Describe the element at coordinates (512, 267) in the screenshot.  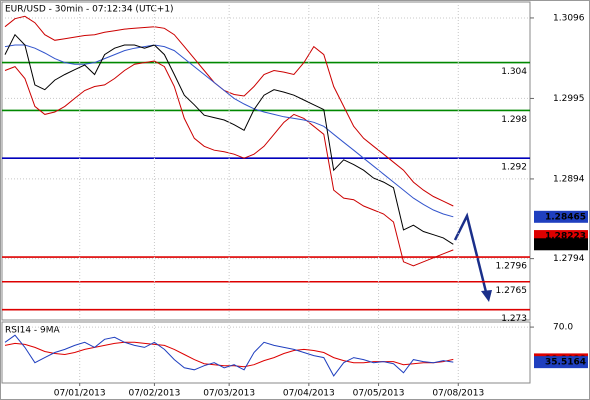
I see `level-label: 1.2796` at that location.